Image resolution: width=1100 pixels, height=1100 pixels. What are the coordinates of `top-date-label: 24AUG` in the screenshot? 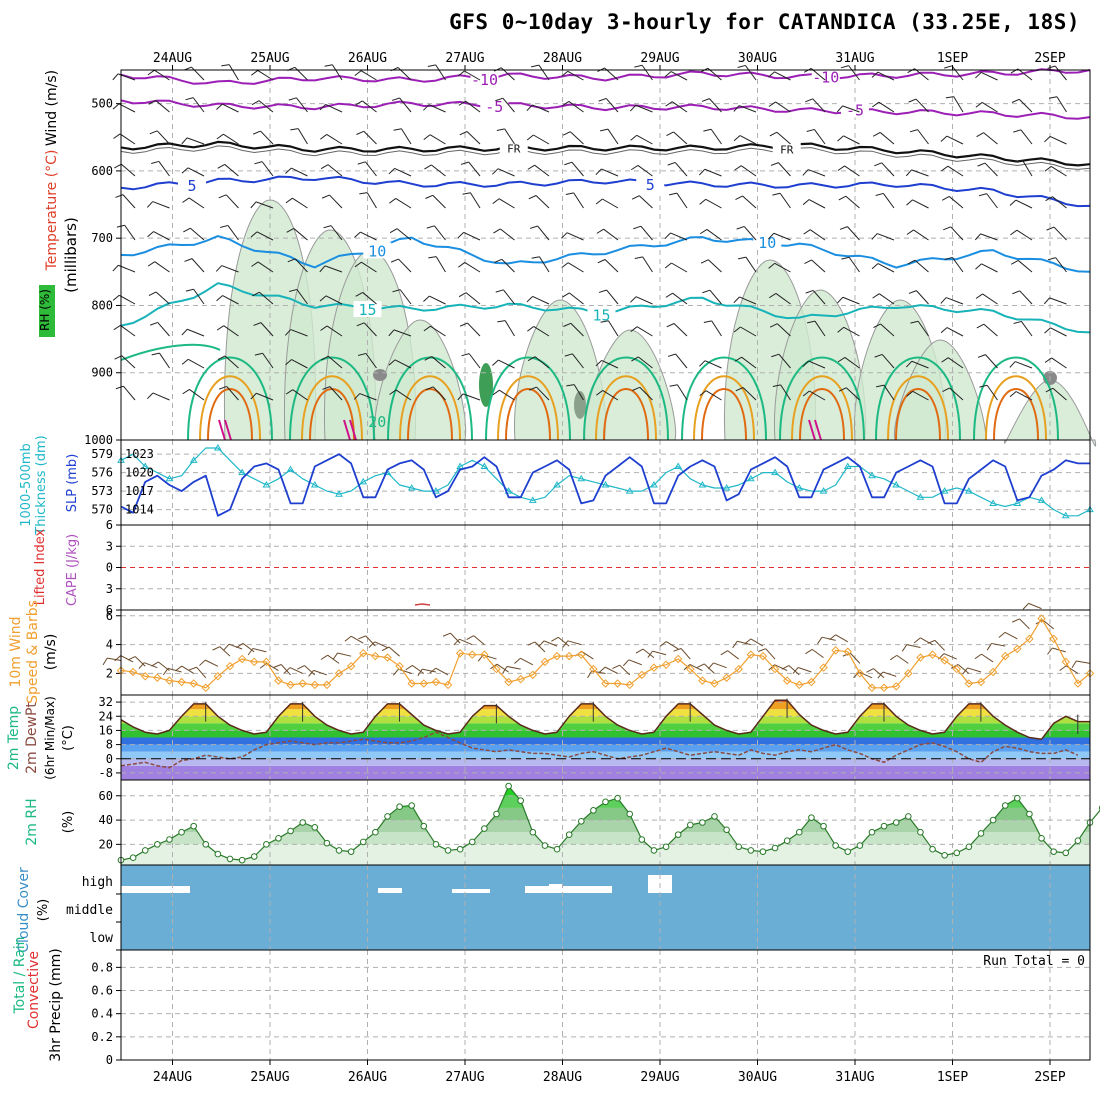 It's located at (172, 58).